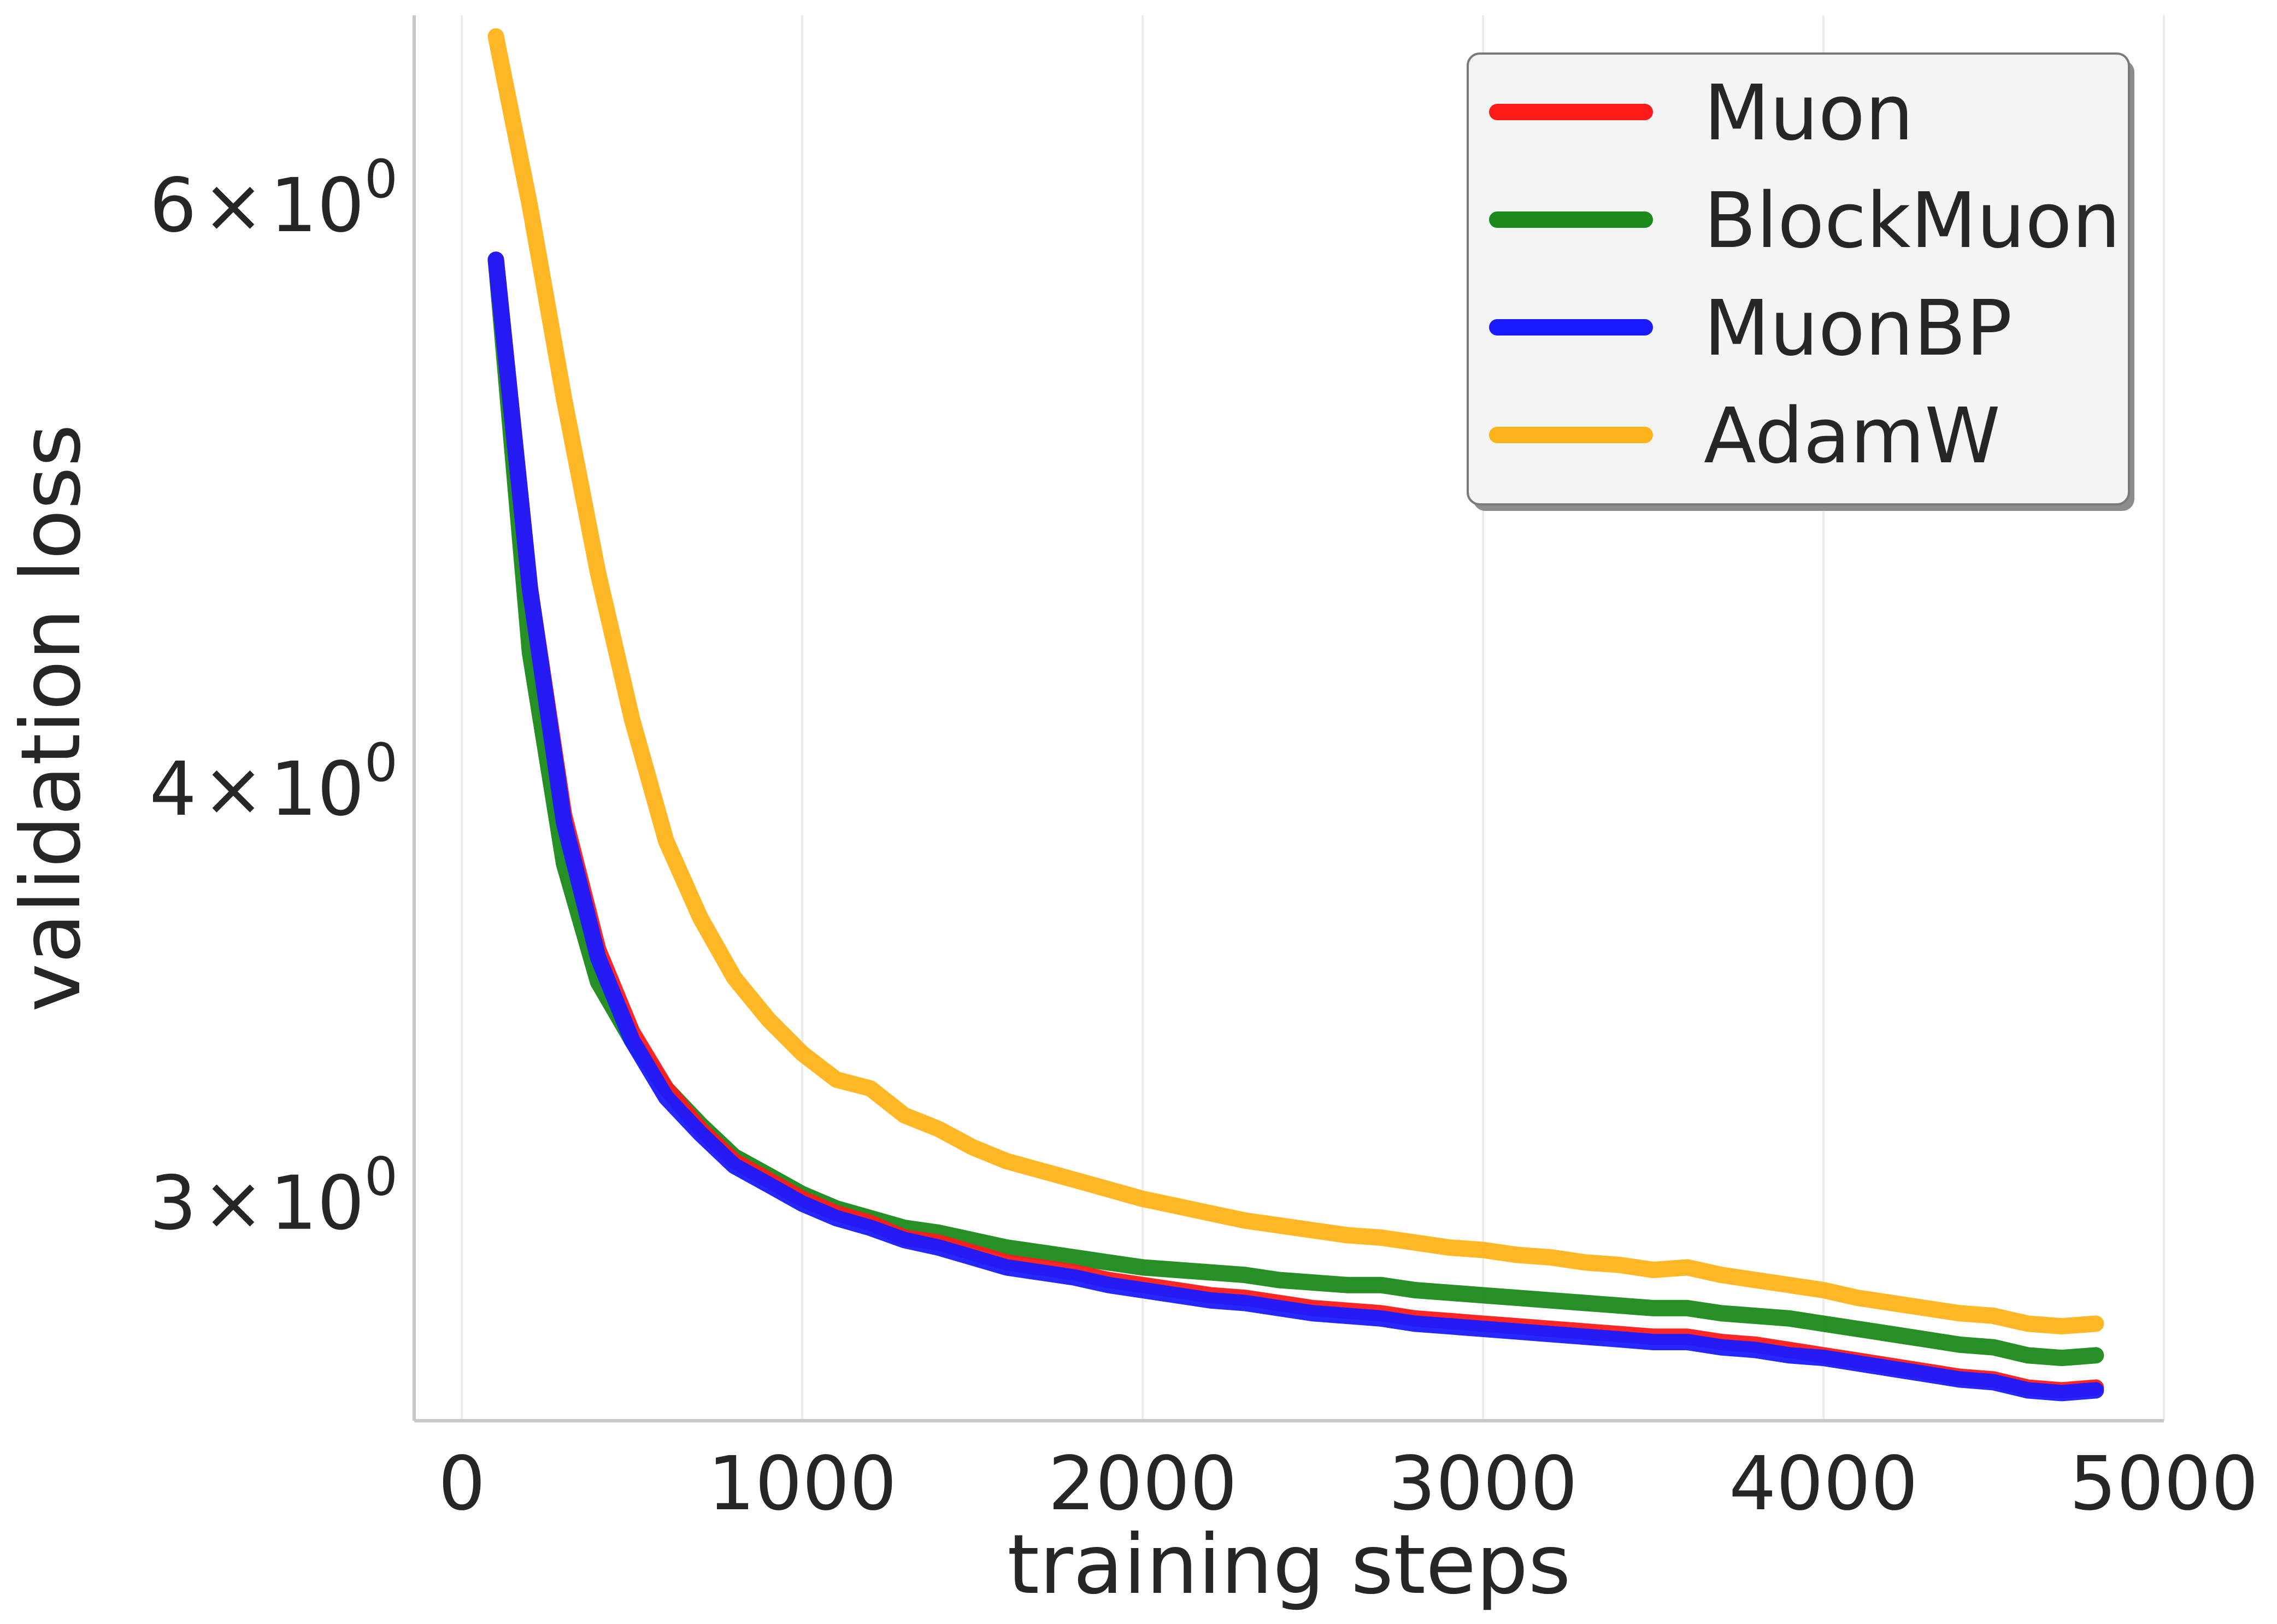 The width and height of the screenshot is (2277, 1624). I want to click on y-tick-label-6: 6×100, so click(273, 199).